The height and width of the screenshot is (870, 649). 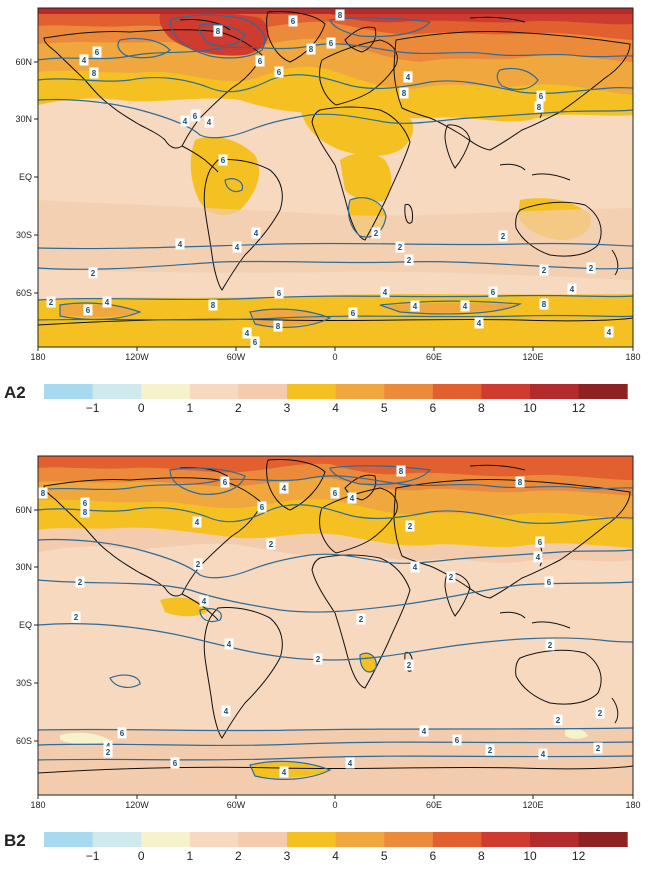 What do you see at coordinates (334, 357) in the screenshot?
I see `x-tick: 0` at bounding box center [334, 357].